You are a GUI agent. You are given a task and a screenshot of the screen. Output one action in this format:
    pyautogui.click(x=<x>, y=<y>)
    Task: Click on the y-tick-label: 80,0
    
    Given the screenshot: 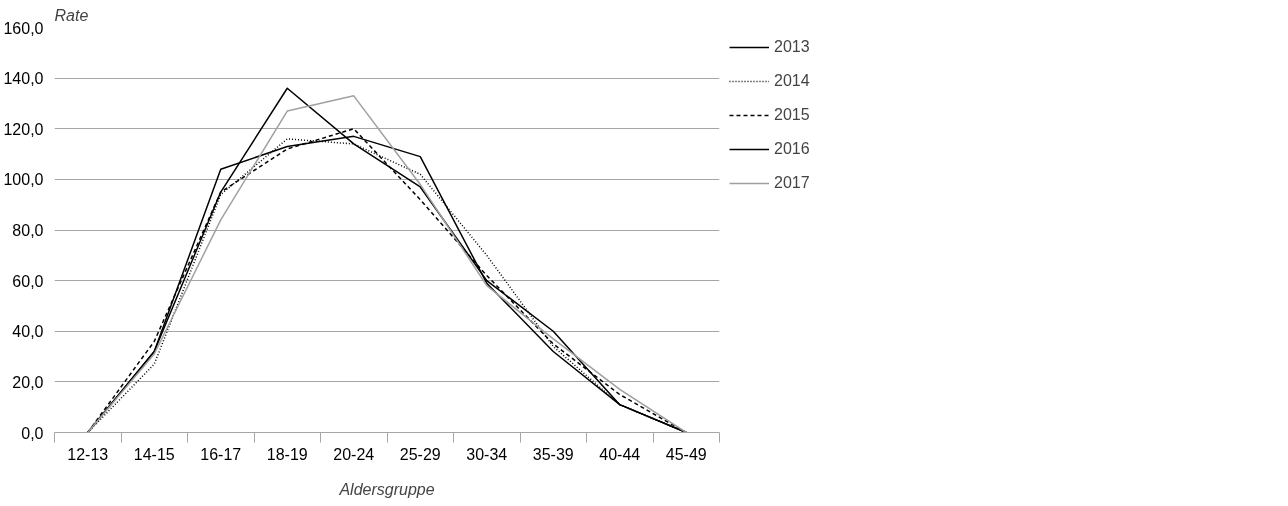 What is the action you would take?
    pyautogui.click(x=28, y=230)
    